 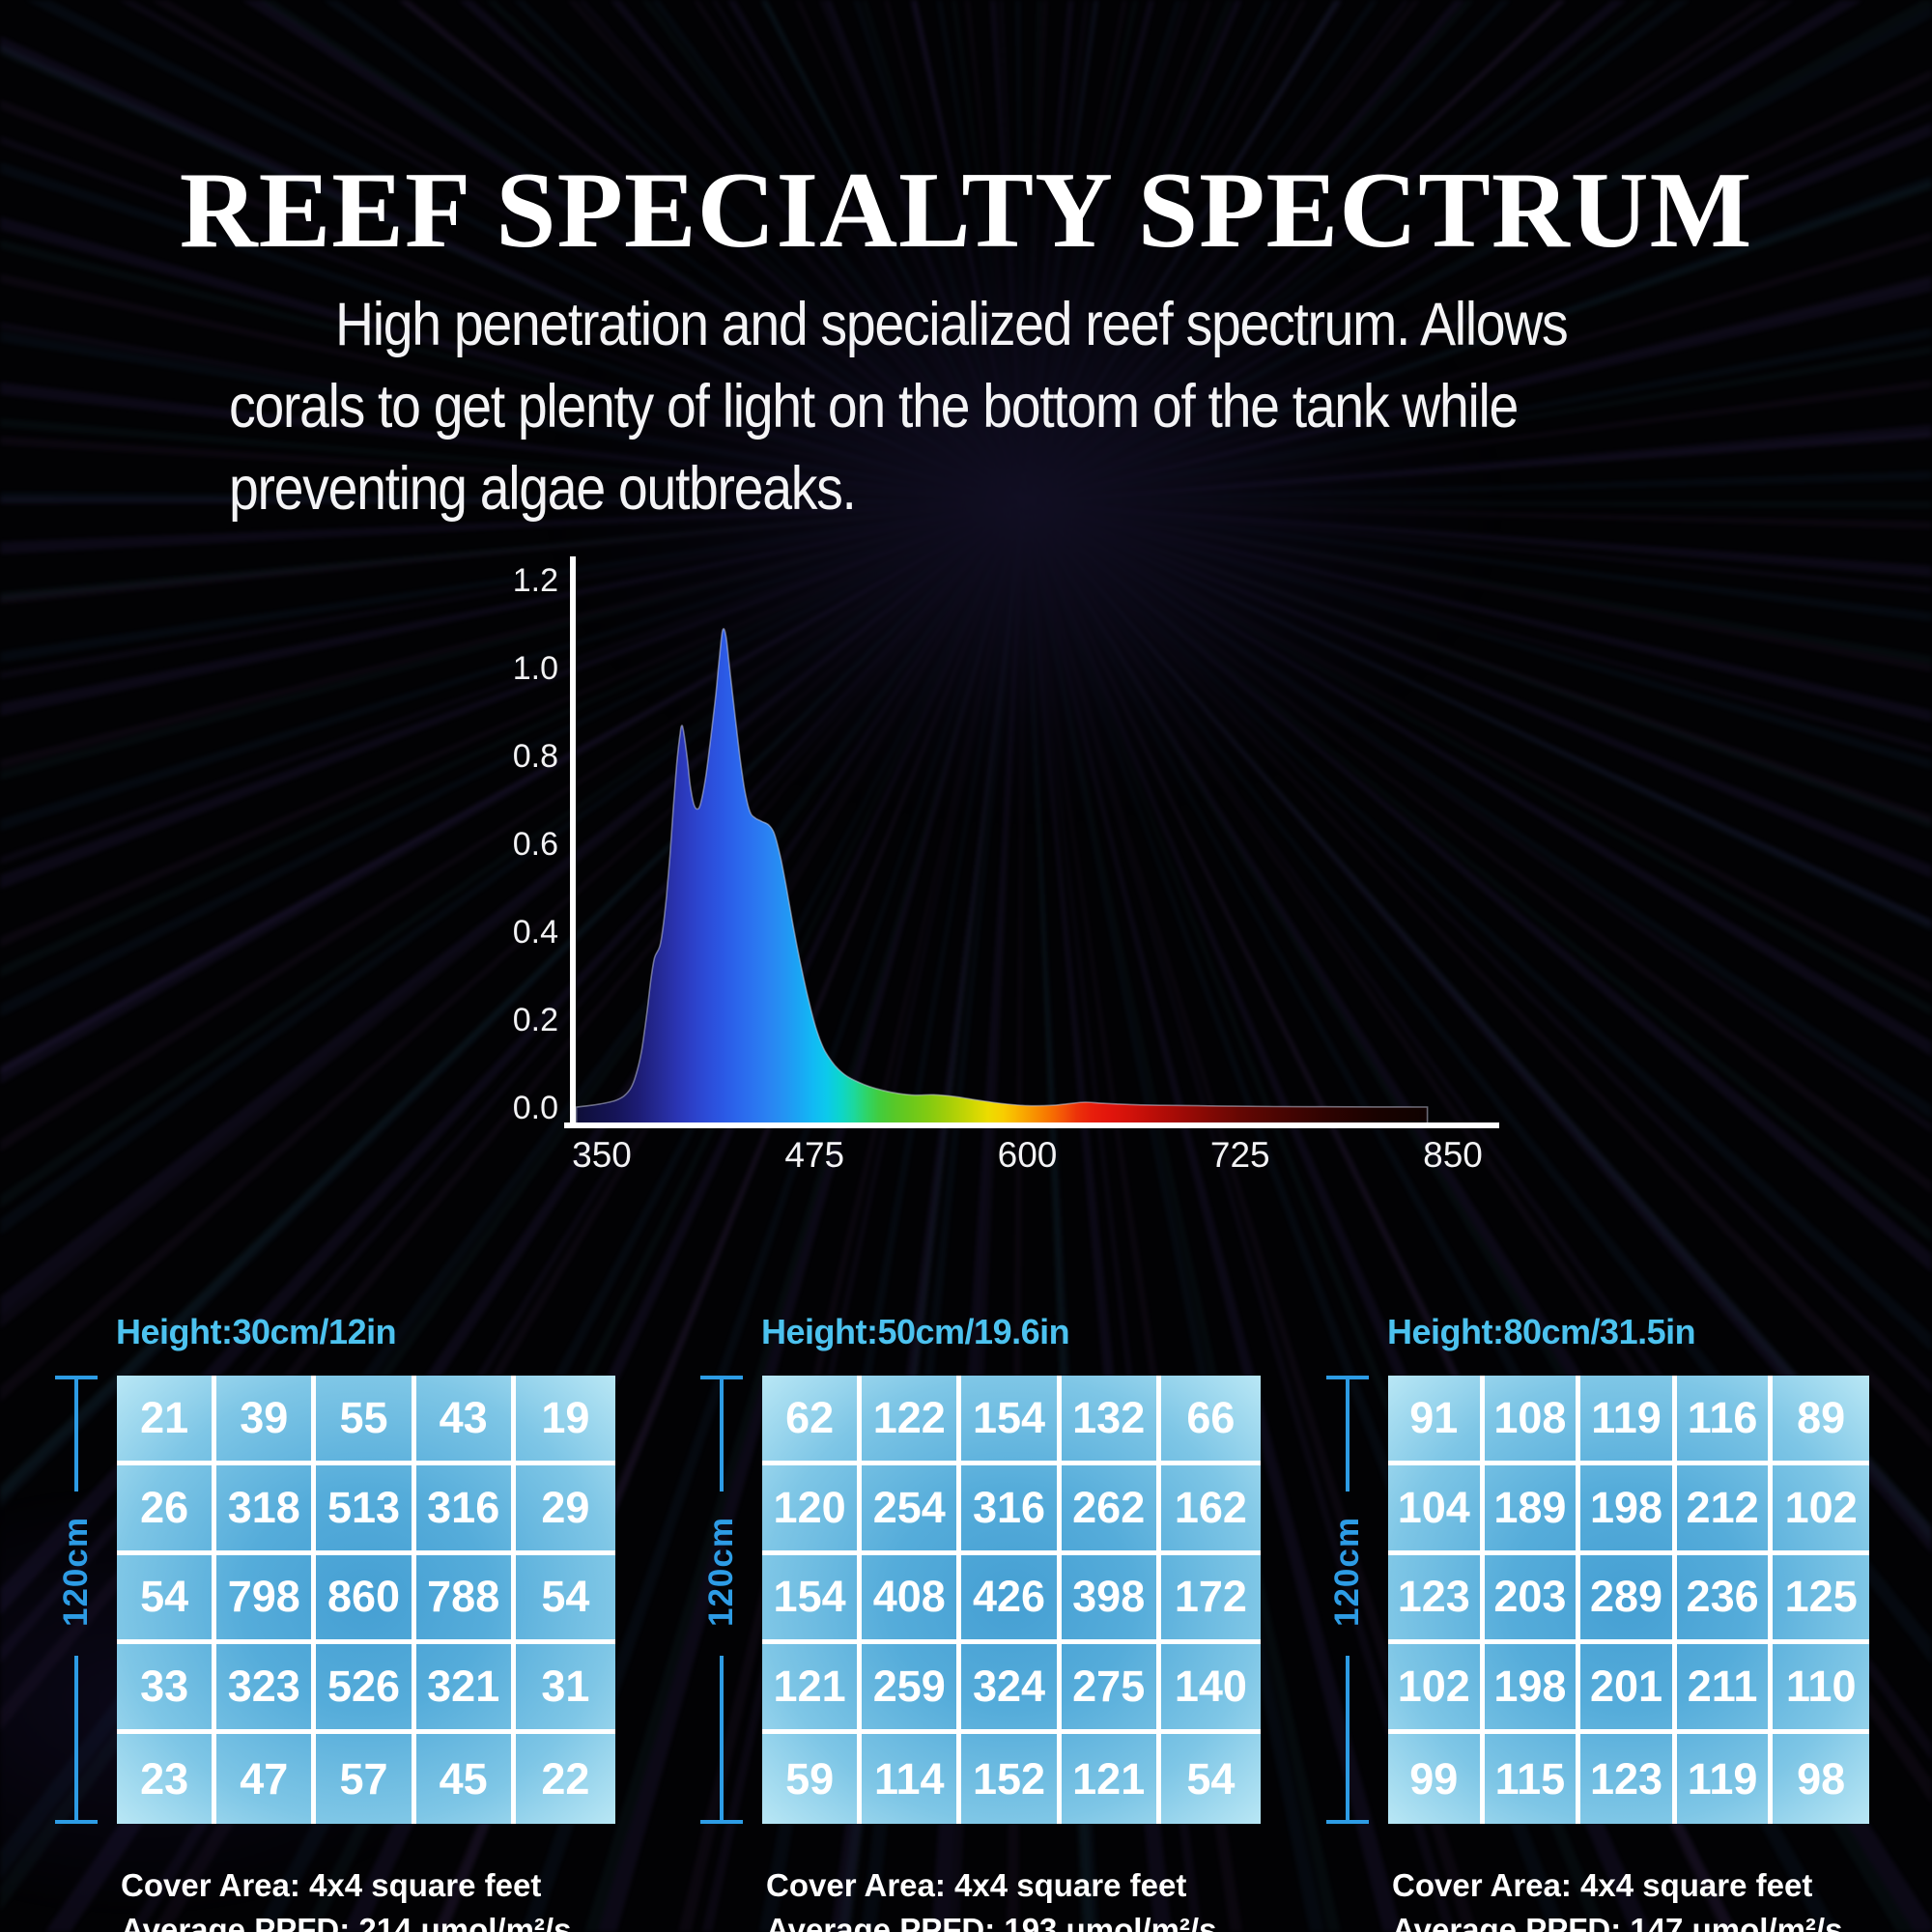 I want to click on panel-height-label: Height:50cm/19.6in, so click(x=915, y=1331).